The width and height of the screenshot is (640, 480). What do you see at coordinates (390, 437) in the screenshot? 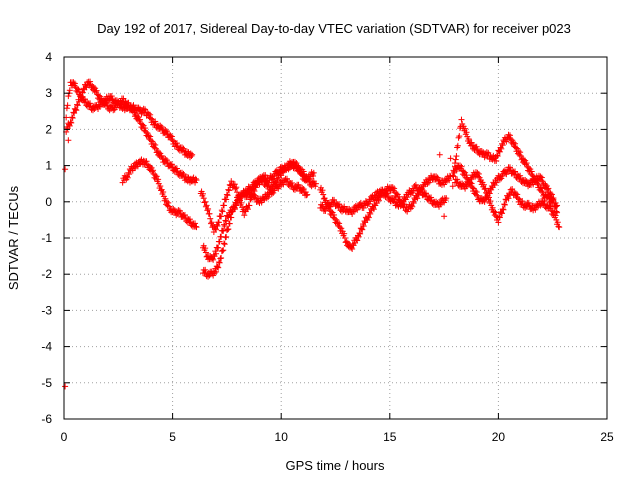
I see `x-tick-label: 15` at bounding box center [390, 437].